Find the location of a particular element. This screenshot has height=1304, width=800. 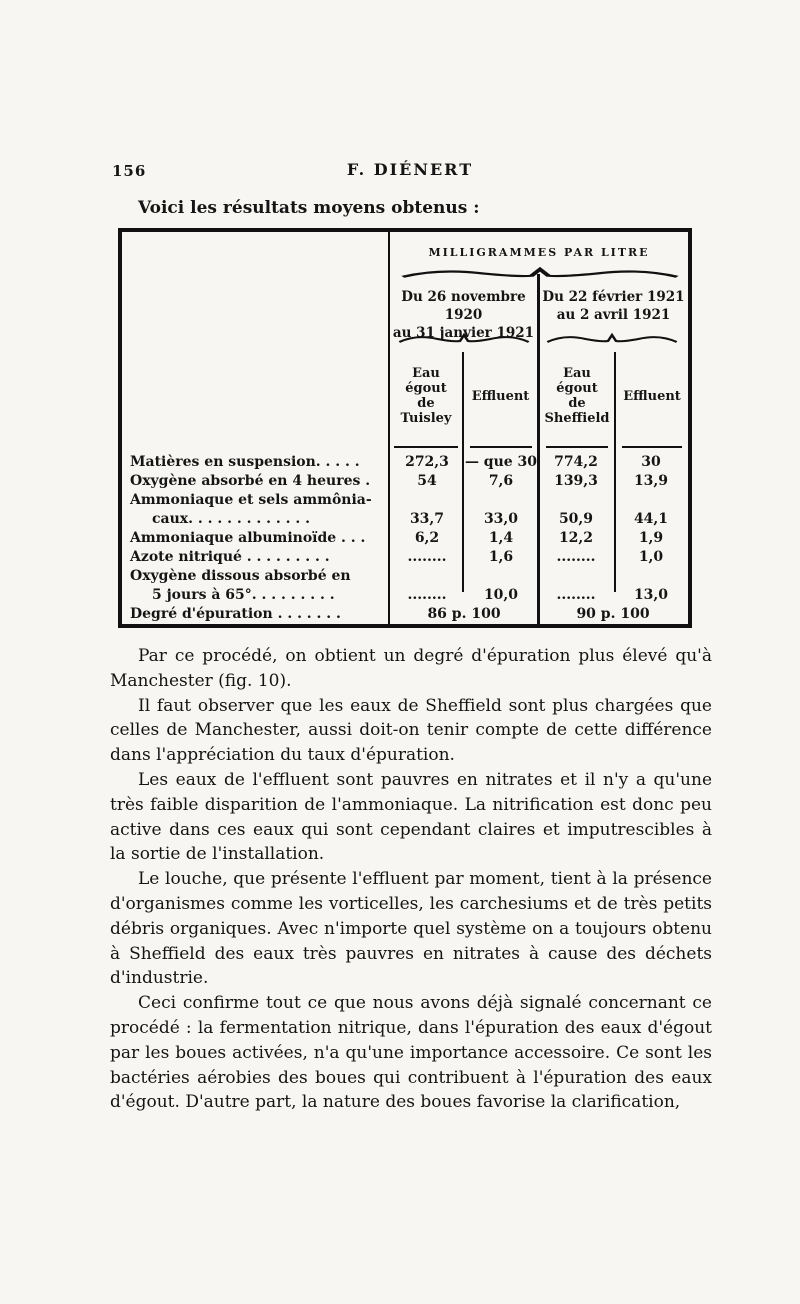

cell: 50,9 is located at coordinates (576, 519).